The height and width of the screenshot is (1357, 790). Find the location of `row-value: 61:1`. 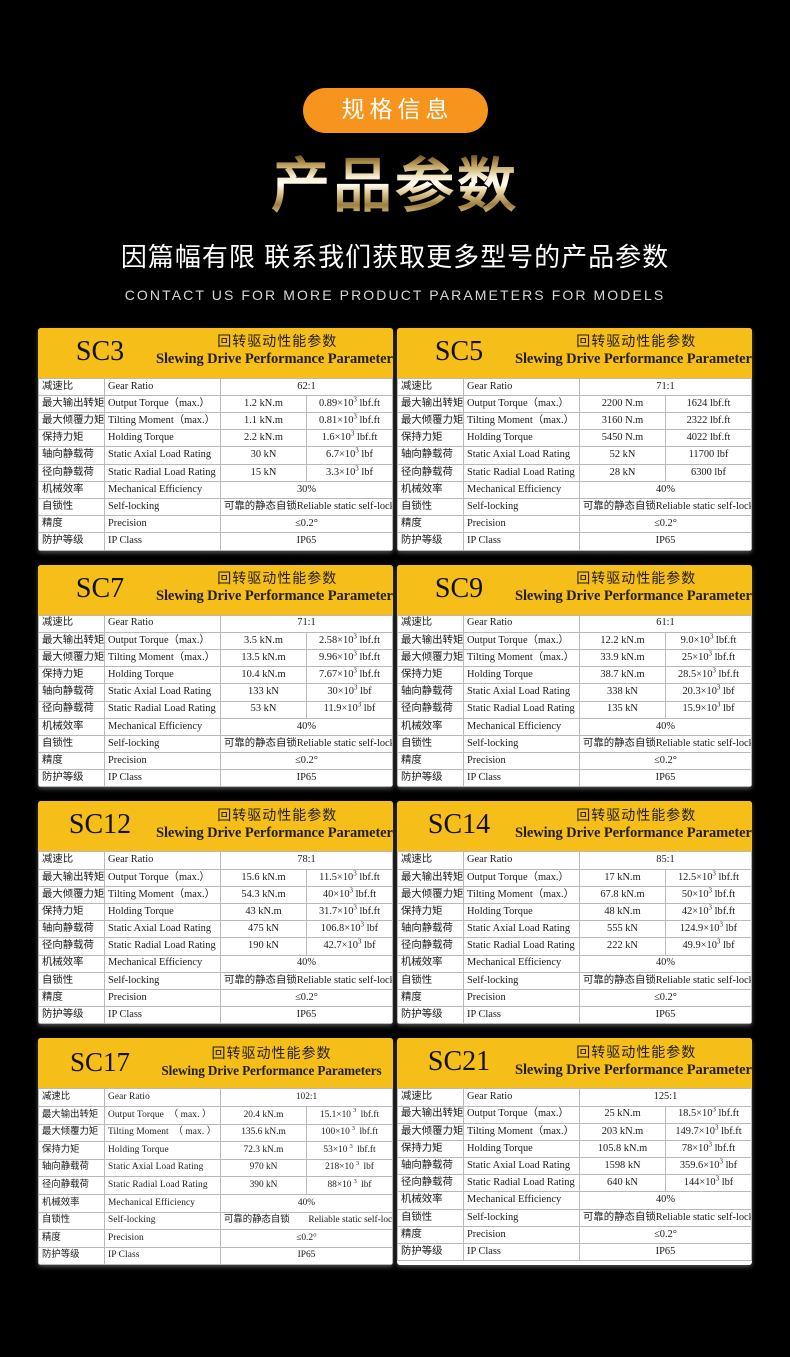

row-value: 61:1 is located at coordinates (665, 623).